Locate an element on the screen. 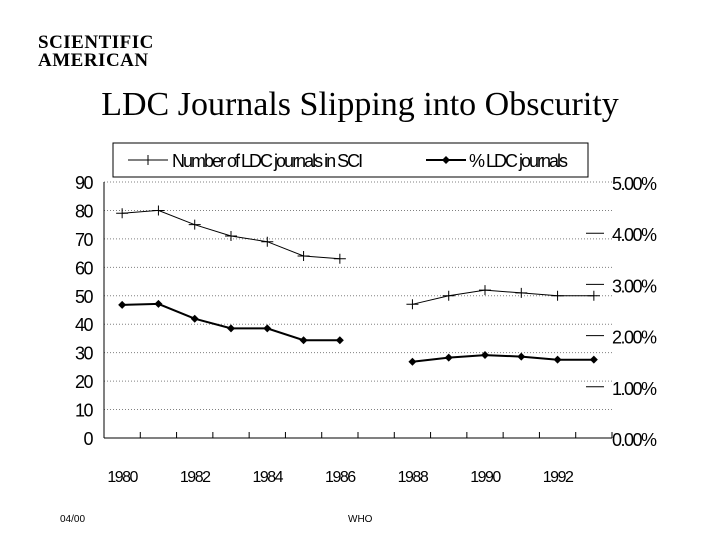 The image size is (720, 540). y-left-tick-label: 50 is located at coordinates (84, 297).